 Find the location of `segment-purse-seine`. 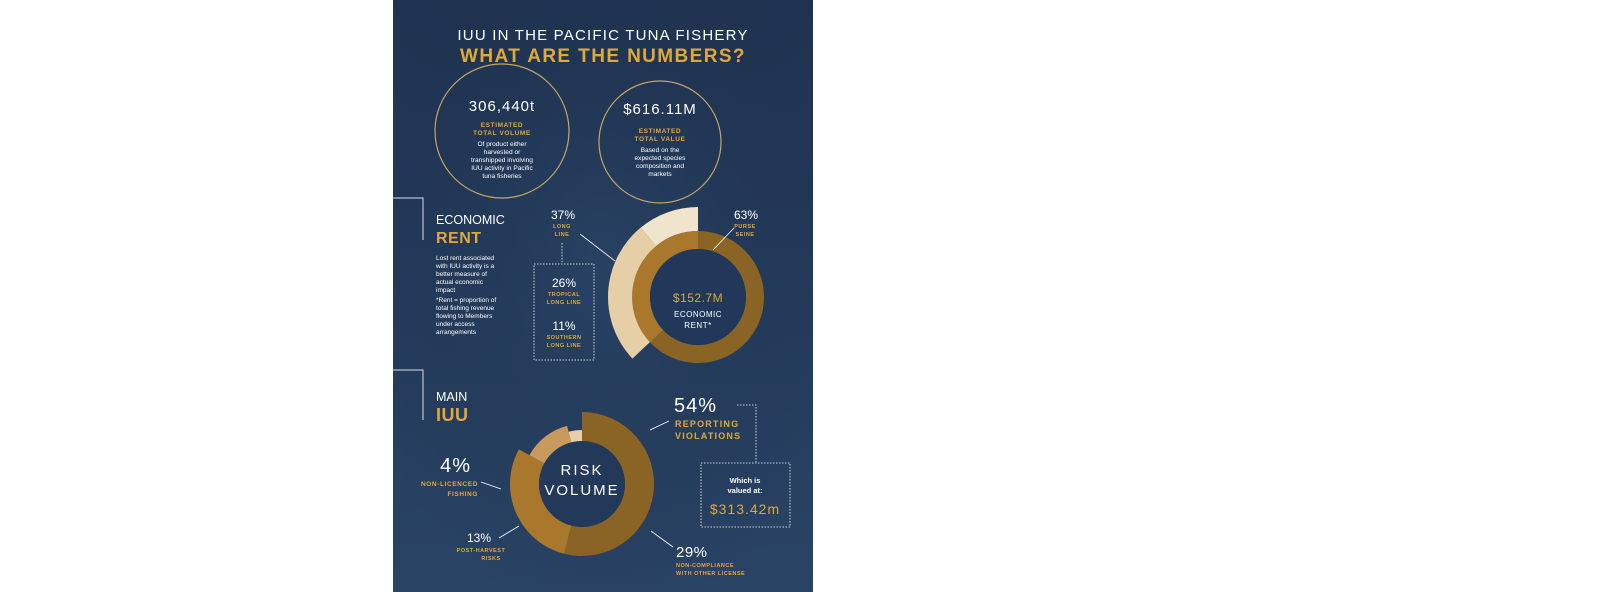

segment-purse-seine is located at coordinates (706, 297).